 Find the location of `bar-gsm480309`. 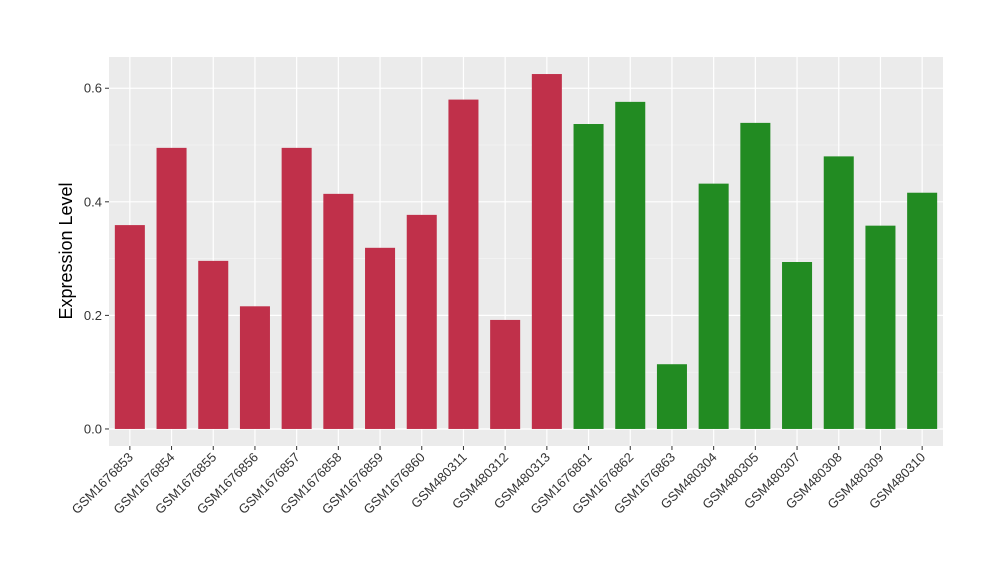

bar-gsm480309 is located at coordinates (880, 327).